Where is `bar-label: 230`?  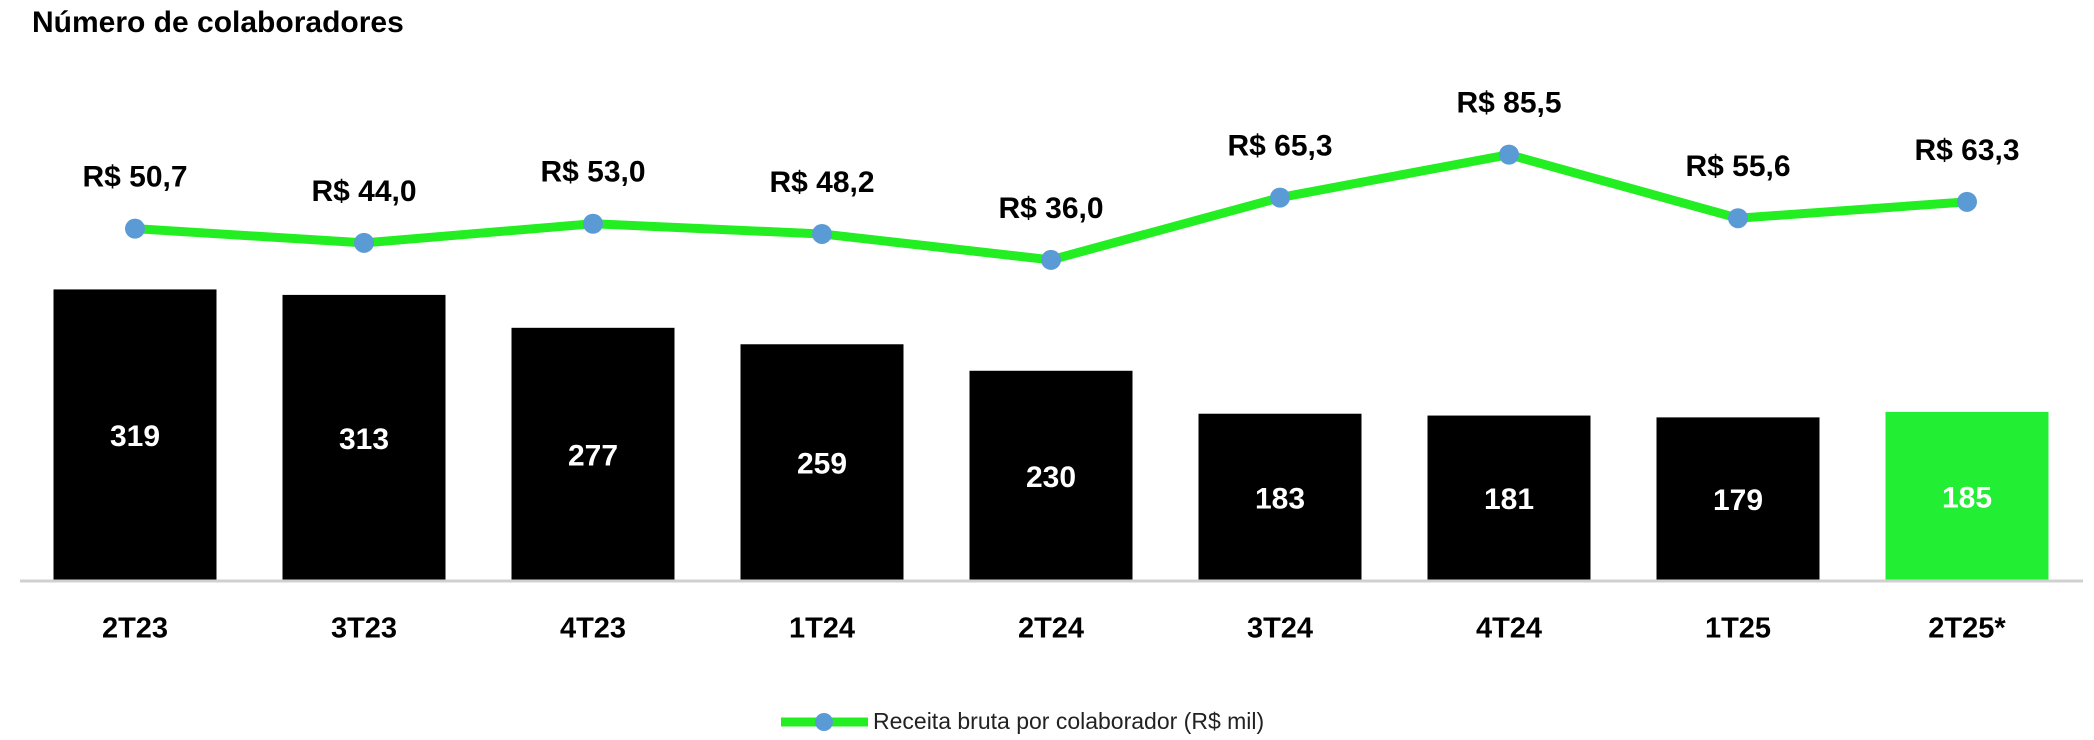
bar-label: 230 is located at coordinates (1051, 477).